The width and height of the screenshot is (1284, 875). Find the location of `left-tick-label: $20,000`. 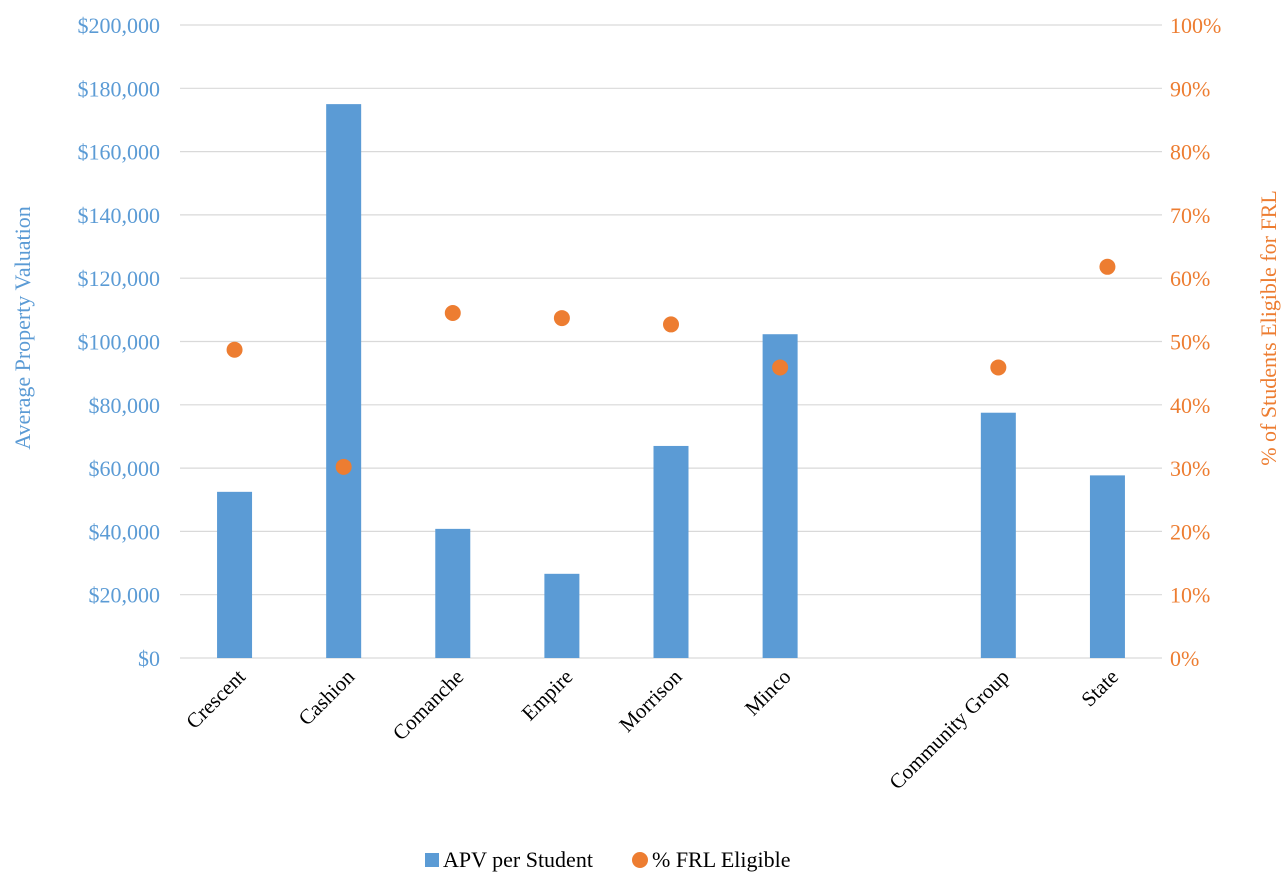

left-tick-label: $20,000 is located at coordinates (125, 595).